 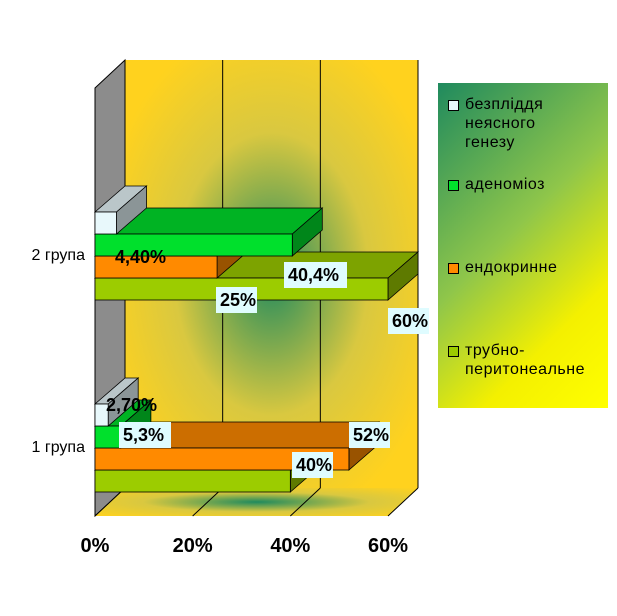 What do you see at coordinates (59, 447) in the screenshot?
I see `category-label: 1 група` at bounding box center [59, 447].